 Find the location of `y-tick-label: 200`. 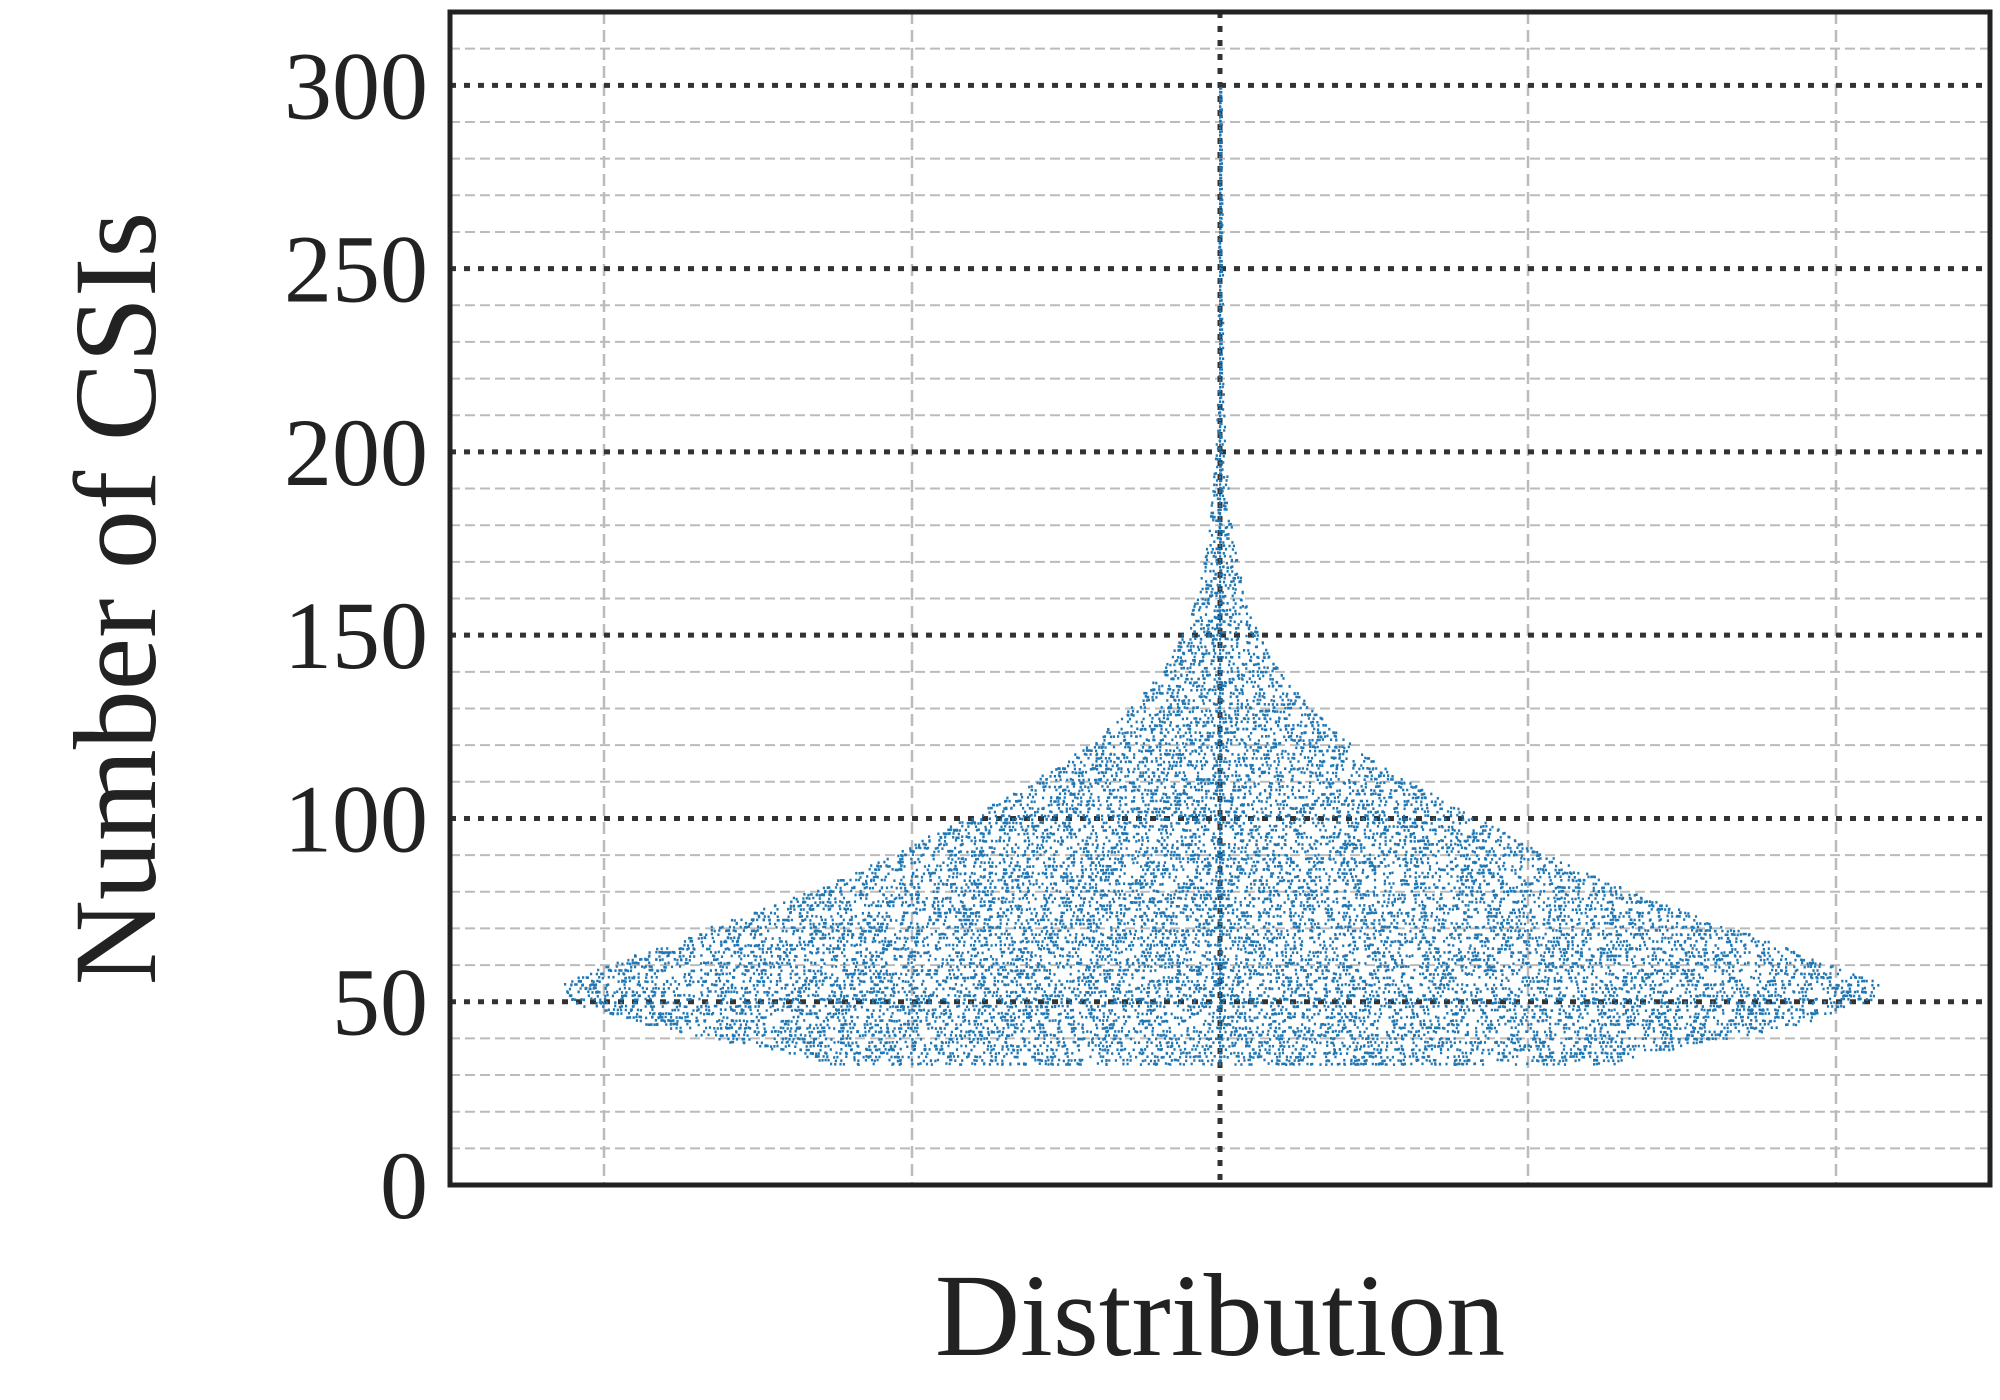

y-tick-label: 200 is located at coordinates (356, 452).